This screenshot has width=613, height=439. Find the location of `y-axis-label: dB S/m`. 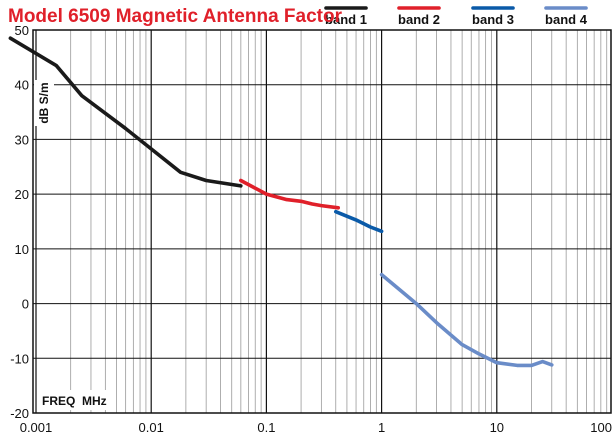

y-axis-label: dB S/m is located at coordinates (44, 102).